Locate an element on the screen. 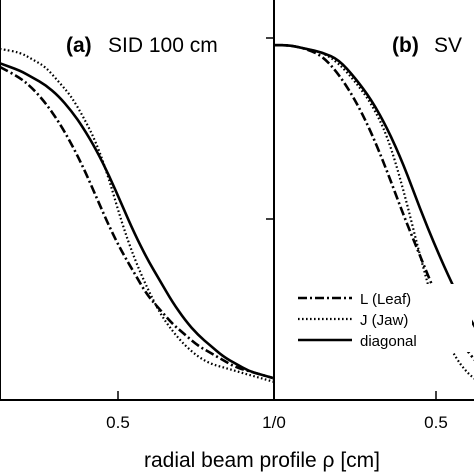 The height and width of the screenshot is (474, 474). legend-label-jaw: J (Jaw) is located at coordinates (384, 320).